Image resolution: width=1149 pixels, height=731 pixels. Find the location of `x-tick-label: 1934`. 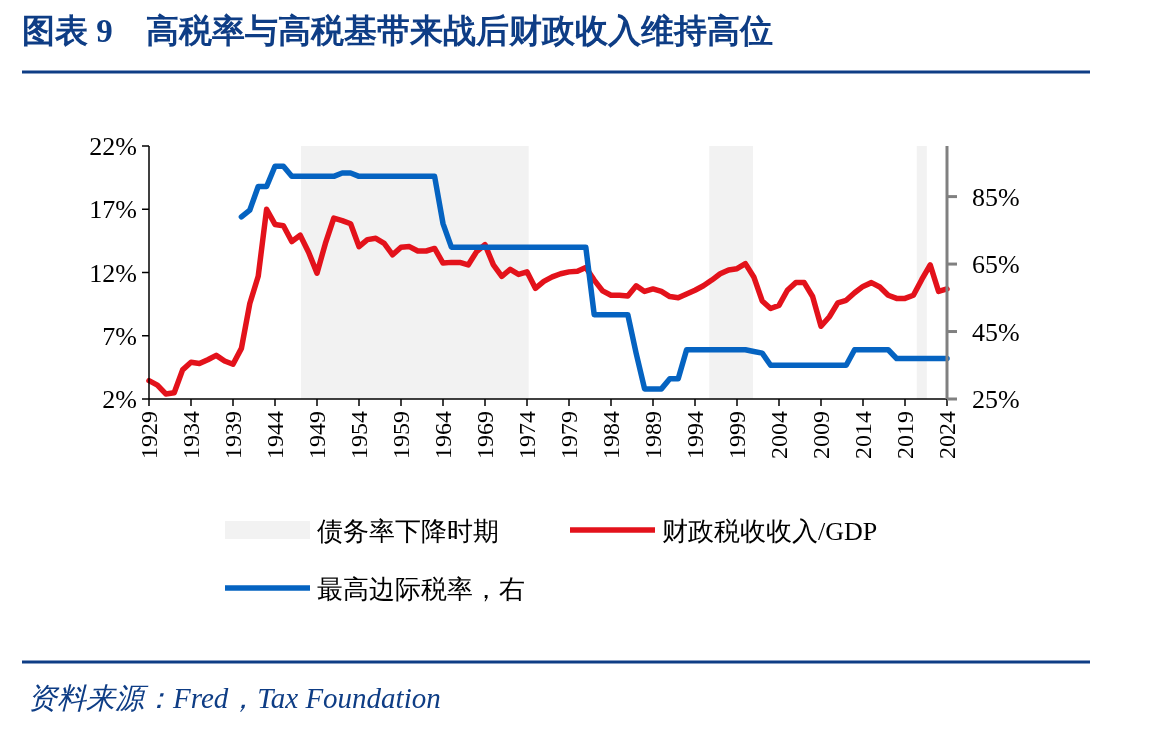

x-tick-label: 1934 is located at coordinates (191, 435).